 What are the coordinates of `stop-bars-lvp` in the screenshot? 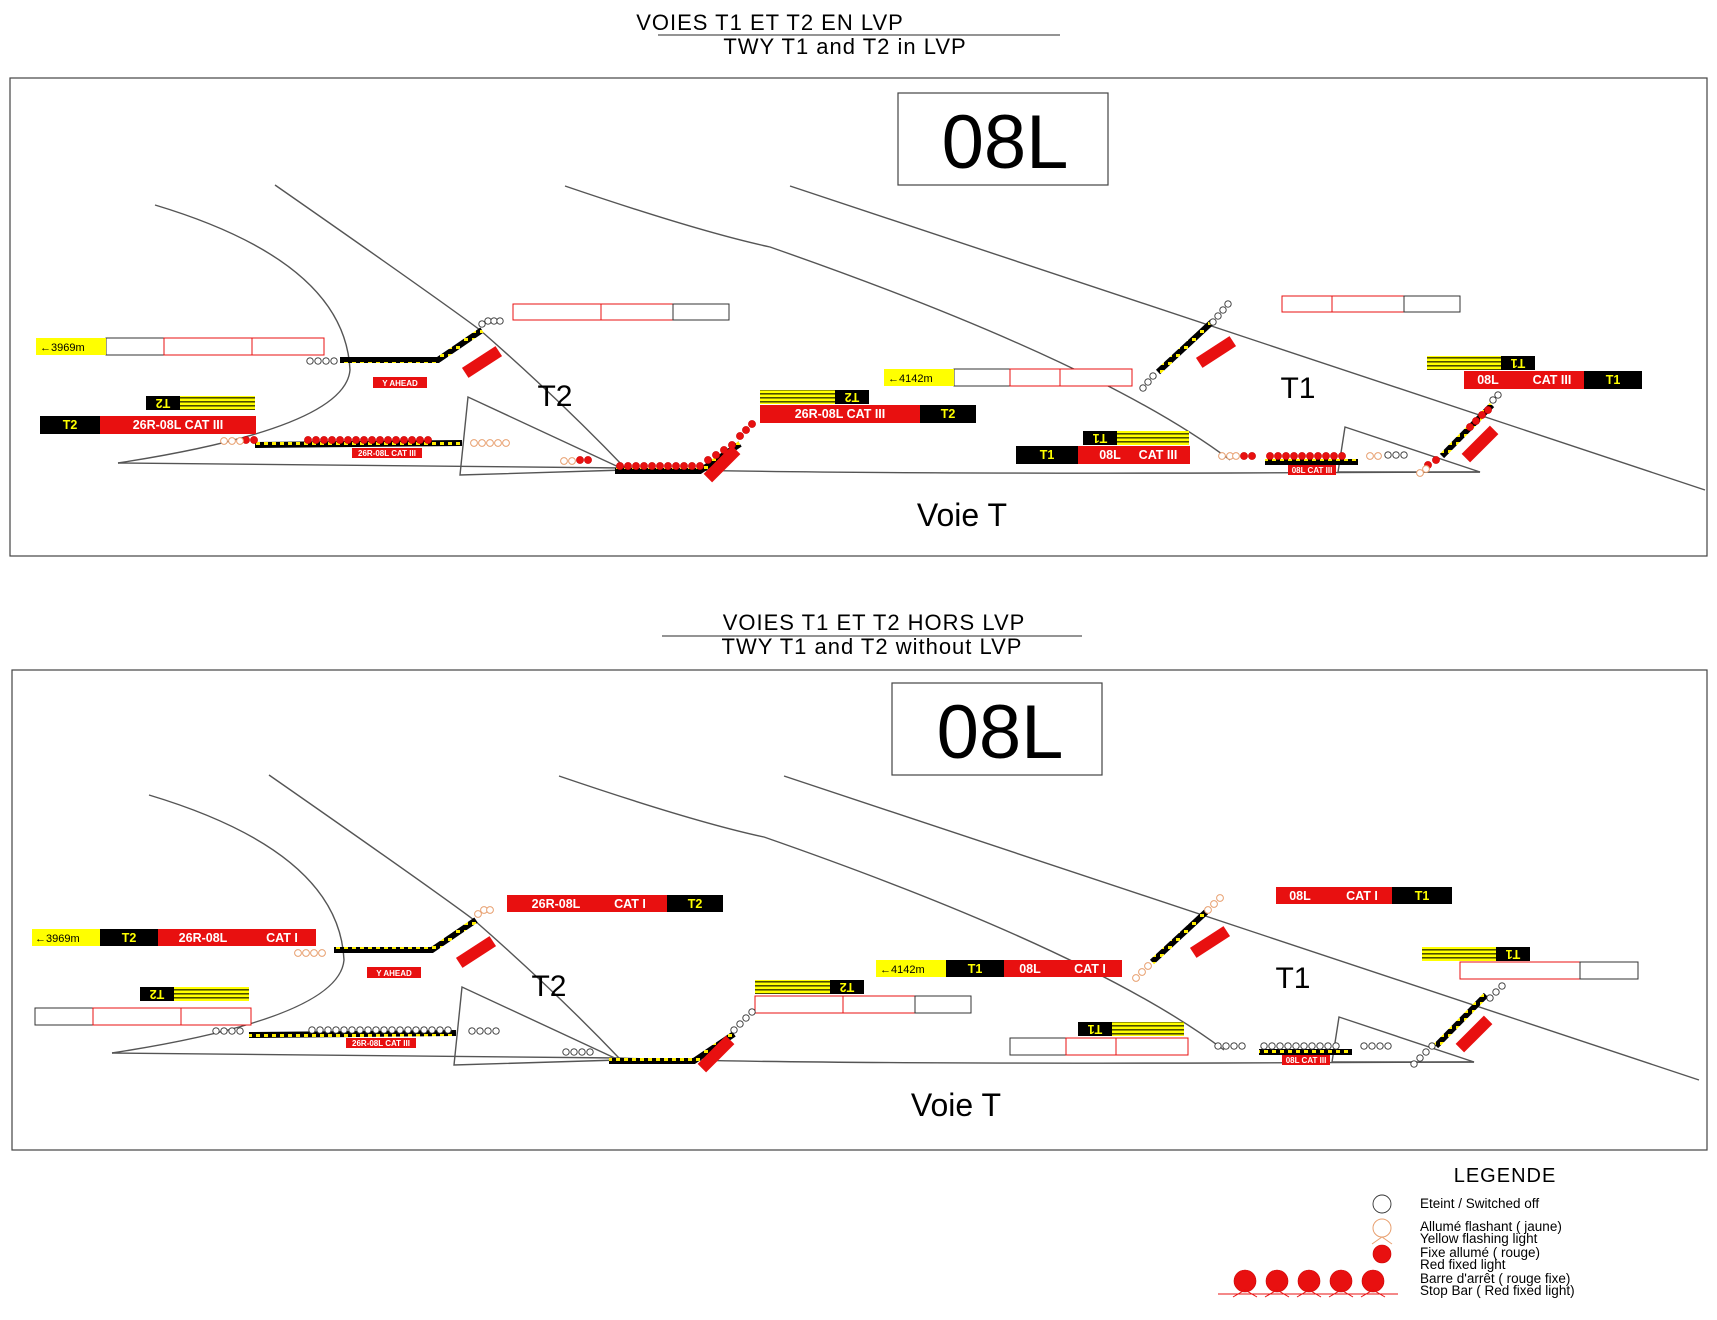 It's located at (874, 396).